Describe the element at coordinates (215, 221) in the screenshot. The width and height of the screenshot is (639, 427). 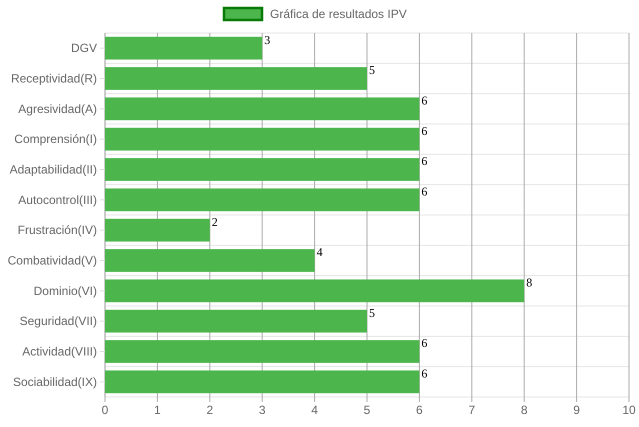
I see `data-label: 2` at that location.